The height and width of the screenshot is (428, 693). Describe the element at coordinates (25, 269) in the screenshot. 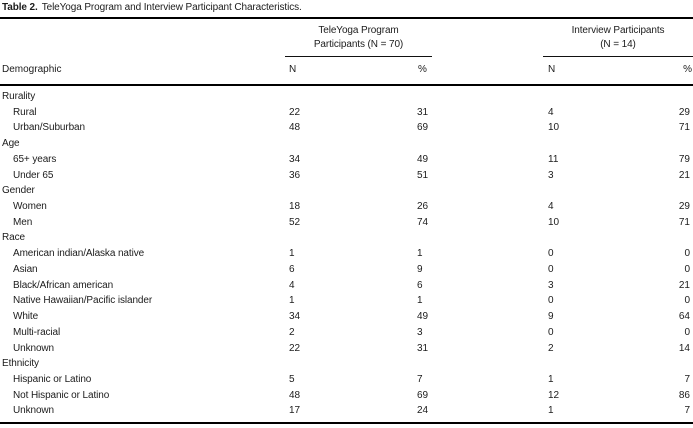

I see `row-label: Asian` at that location.